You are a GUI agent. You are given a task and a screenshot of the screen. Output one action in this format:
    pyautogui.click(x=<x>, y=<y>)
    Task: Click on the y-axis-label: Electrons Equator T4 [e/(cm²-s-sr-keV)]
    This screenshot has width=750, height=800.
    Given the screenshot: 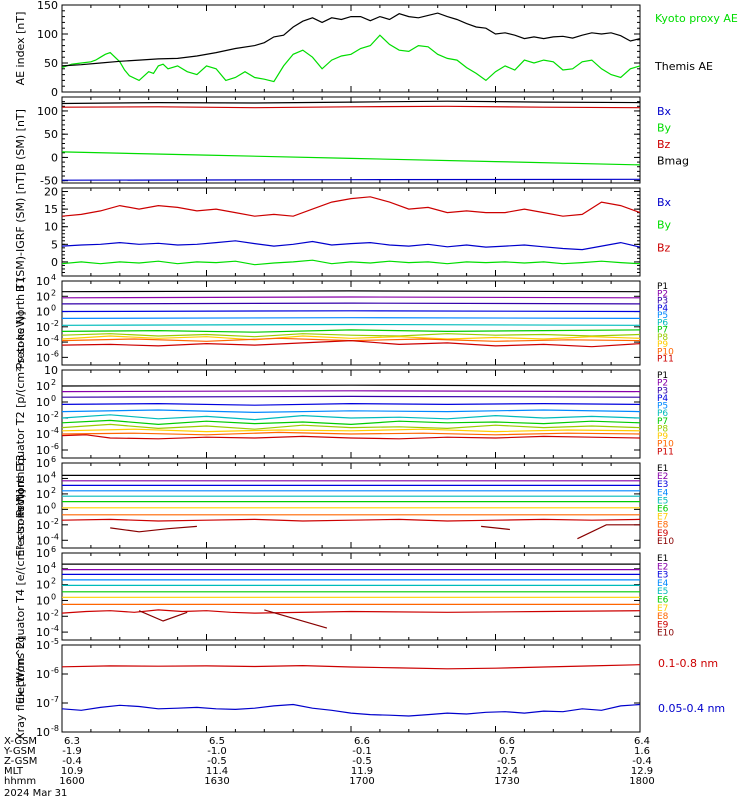 What is the action you would take?
    pyautogui.click(x=20, y=596)
    